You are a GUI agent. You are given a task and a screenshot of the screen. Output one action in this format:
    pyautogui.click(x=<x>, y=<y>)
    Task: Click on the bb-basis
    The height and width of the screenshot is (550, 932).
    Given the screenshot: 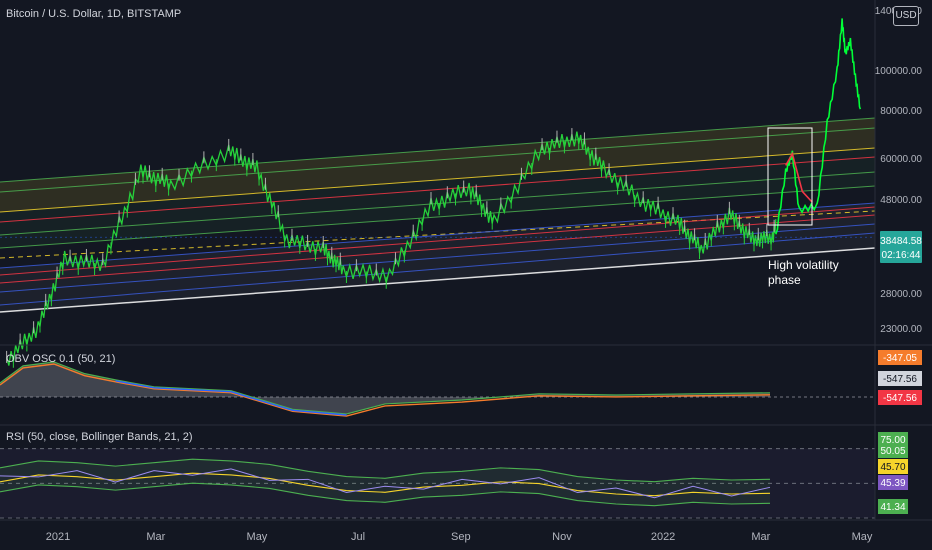 What is the action you would take?
    pyautogui.click(x=385, y=484)
    